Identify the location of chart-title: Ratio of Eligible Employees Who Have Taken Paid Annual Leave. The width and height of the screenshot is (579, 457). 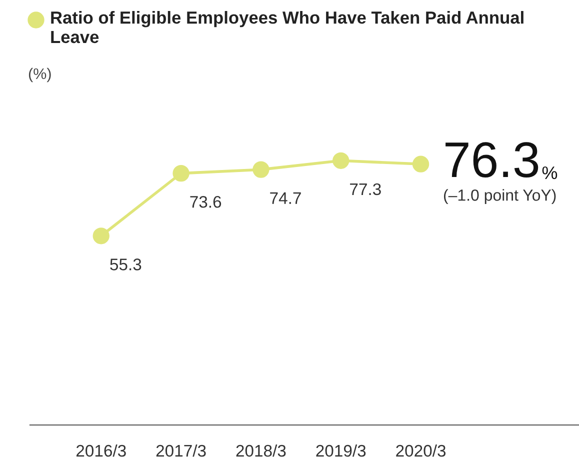
(287, 27).